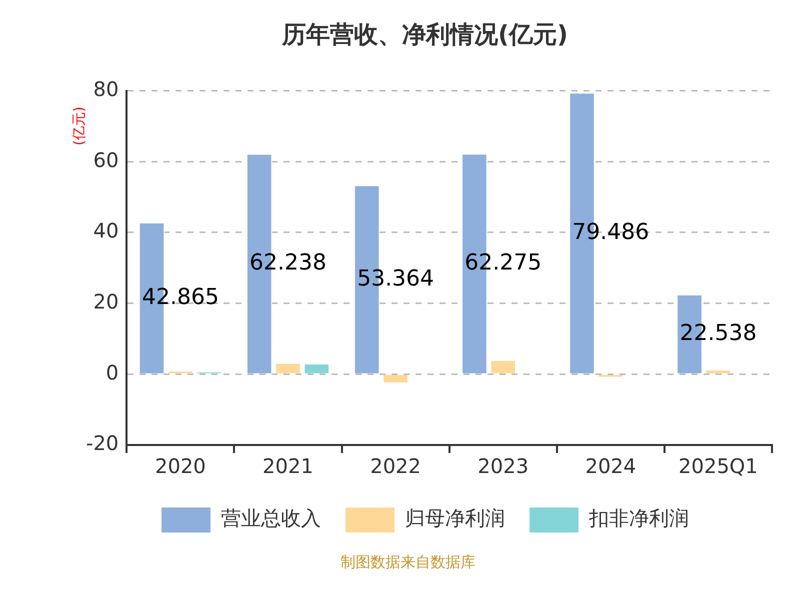 The image size is (800, 600). What do you see at coordinates (396, 466) in the screenshot?
I see `x-tick-label: 2022` at bounding box center [396, 466].